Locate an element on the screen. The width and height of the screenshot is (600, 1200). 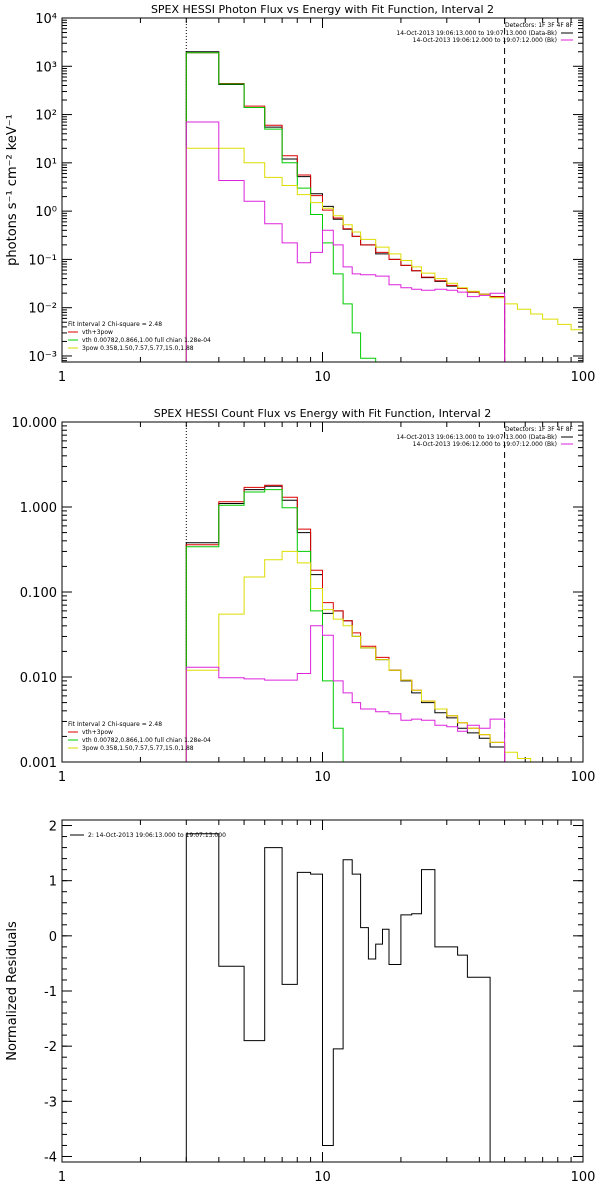
y-tick-label: 10³ is located at coordinates (46, 67).